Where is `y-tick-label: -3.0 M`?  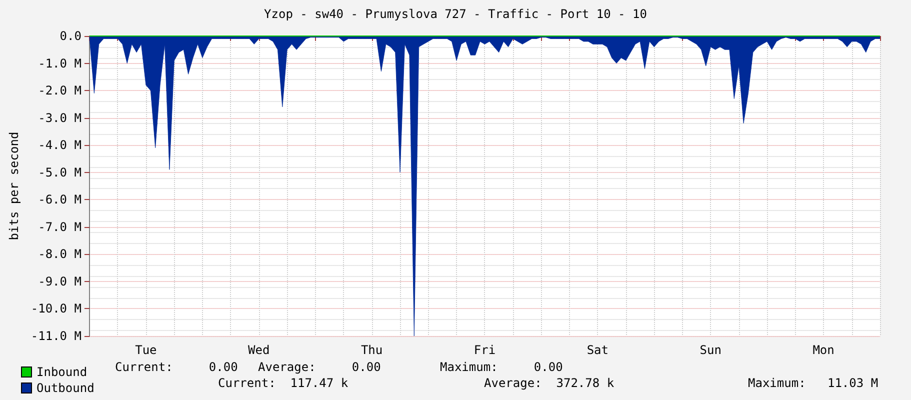
y-tick-label: -3.0 M is located at coordinates (60, 117).